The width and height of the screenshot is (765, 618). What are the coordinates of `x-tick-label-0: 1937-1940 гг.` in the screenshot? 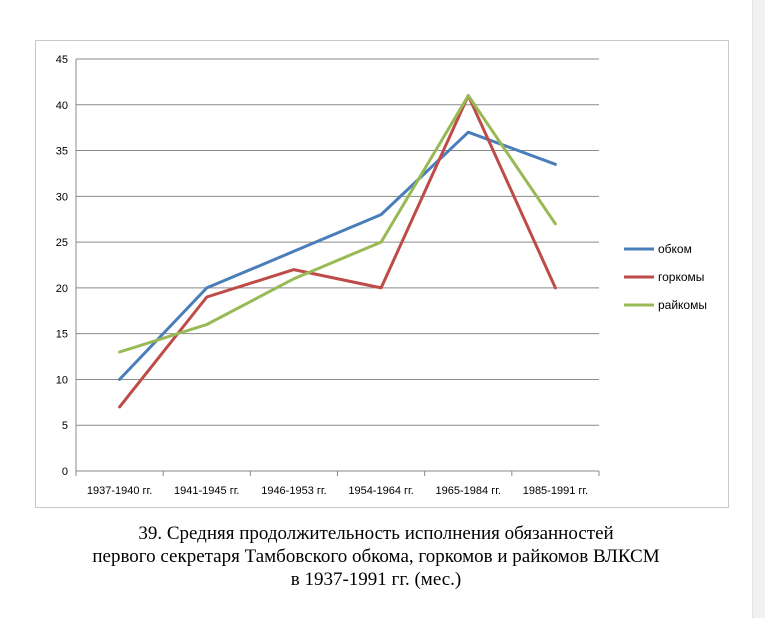 It's located at (119, 491).